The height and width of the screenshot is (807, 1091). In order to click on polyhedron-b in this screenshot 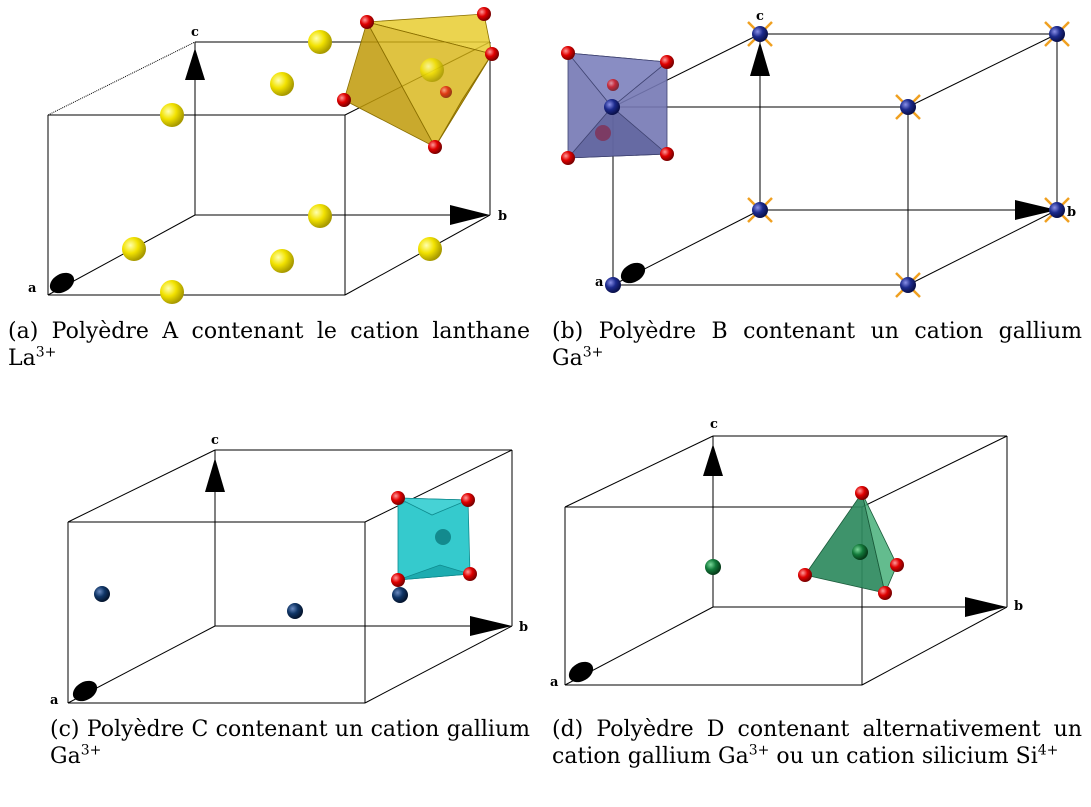, I will do `click(618, 105)`.